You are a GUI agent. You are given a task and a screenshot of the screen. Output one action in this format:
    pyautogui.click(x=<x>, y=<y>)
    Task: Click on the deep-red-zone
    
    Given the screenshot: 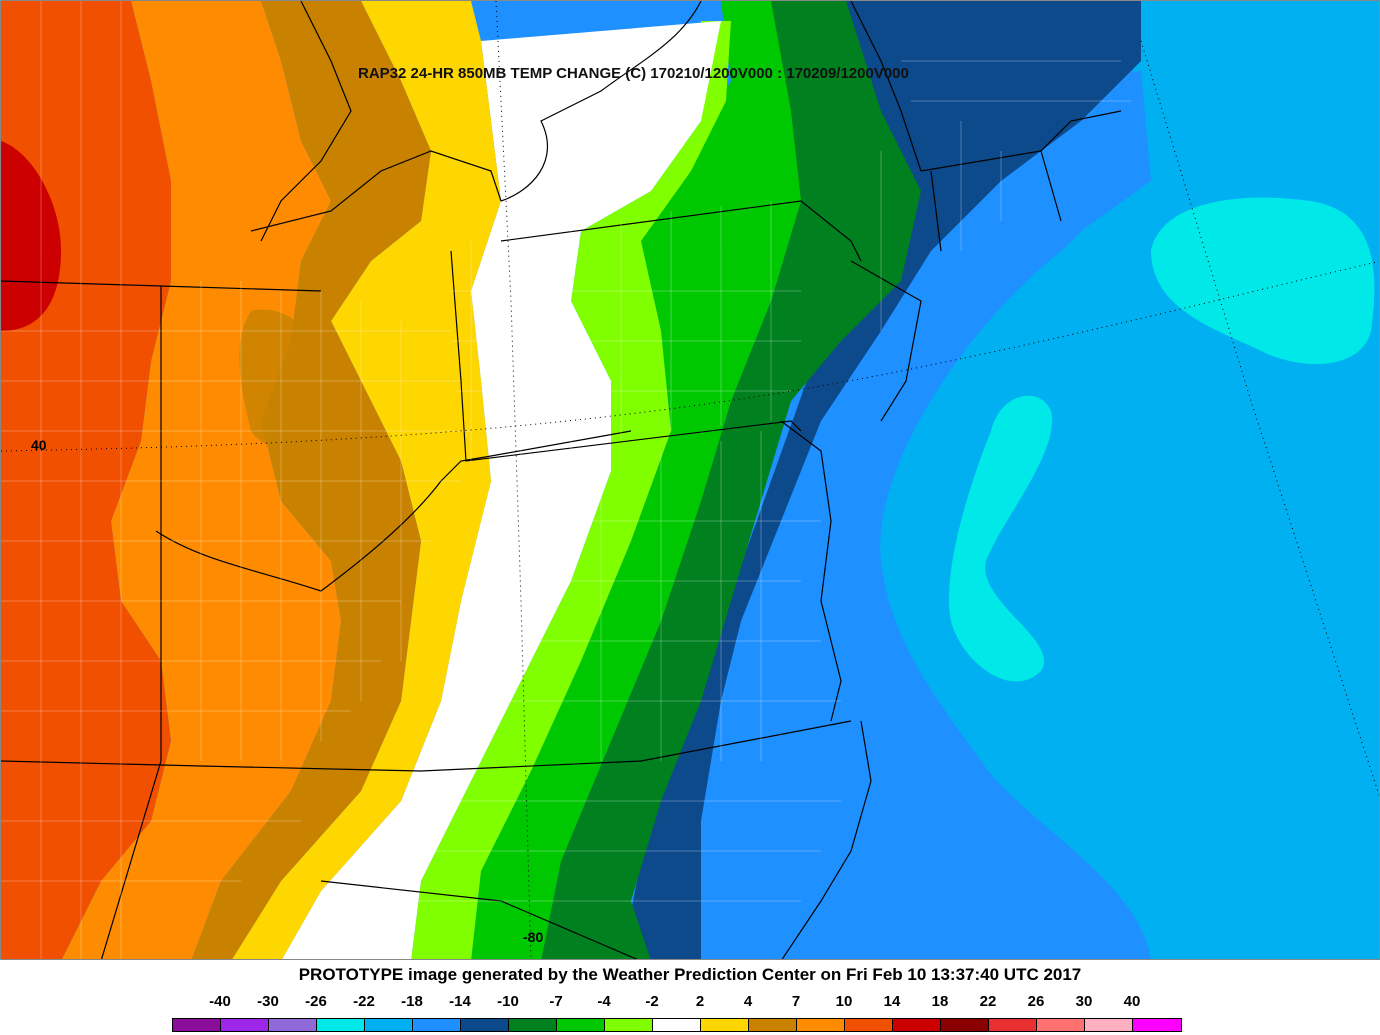 What is the action you would take?
    pyautogui.click(x=31, y=236)
    